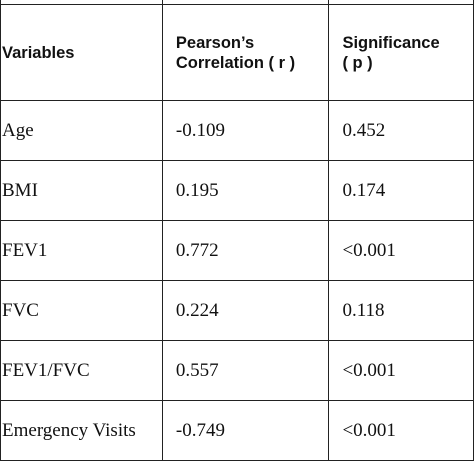 Image resolution: width=474 pixels, height=474 pixels. I want to click on cell-p: 0.452, so click(401, 130).